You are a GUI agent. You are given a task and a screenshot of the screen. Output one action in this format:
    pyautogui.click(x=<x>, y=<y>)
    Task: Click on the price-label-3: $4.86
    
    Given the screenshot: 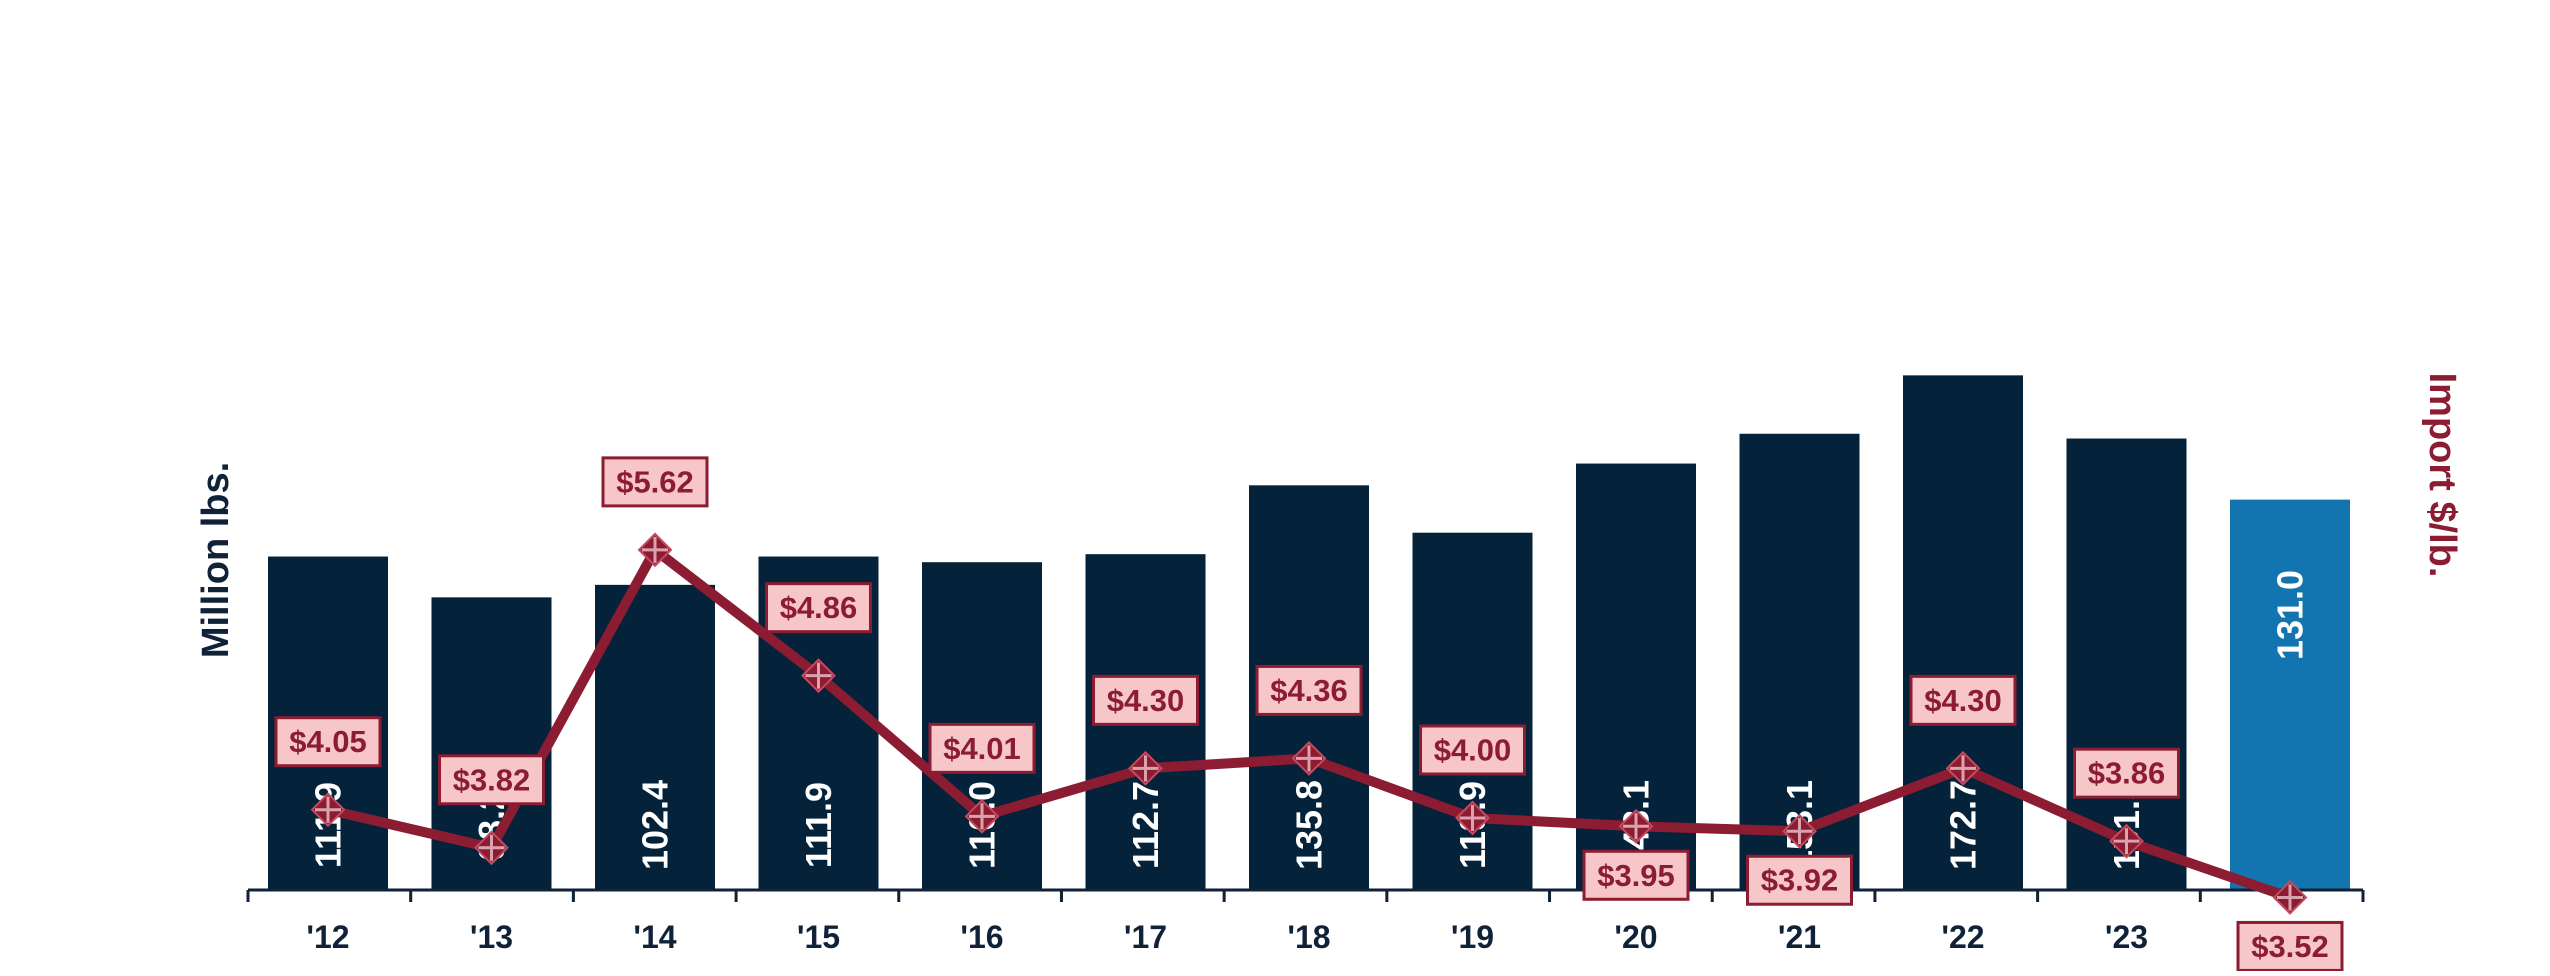 What is the action you would take?
    pyautogui.click(x=819, y=607)
    